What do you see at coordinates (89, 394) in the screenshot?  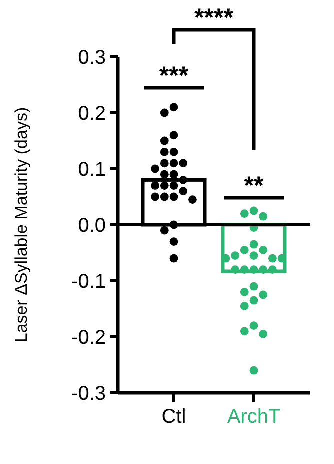 I see `y-tick-label: -0.3` at bounding box center [89, 394].